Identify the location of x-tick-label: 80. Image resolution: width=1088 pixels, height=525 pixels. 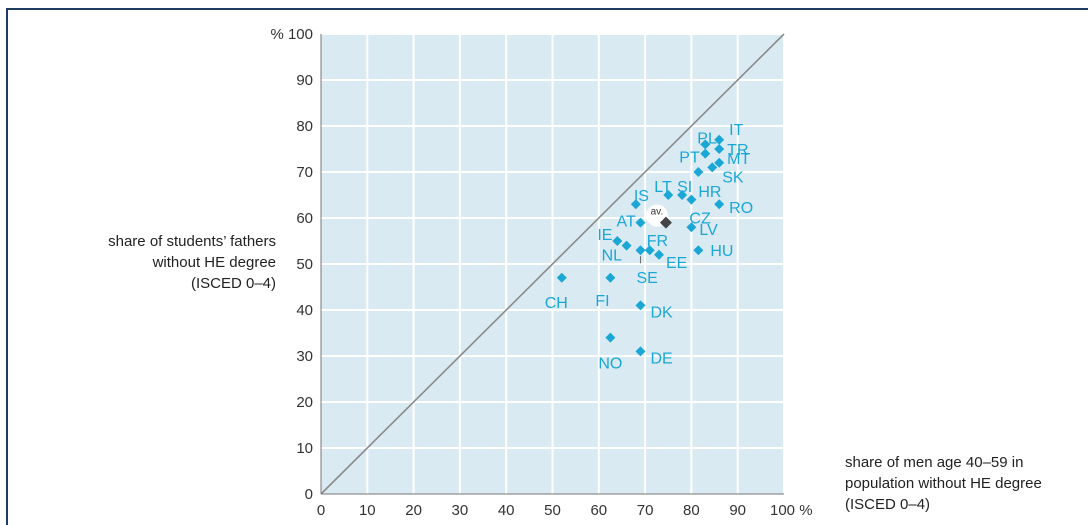
(691, 510).